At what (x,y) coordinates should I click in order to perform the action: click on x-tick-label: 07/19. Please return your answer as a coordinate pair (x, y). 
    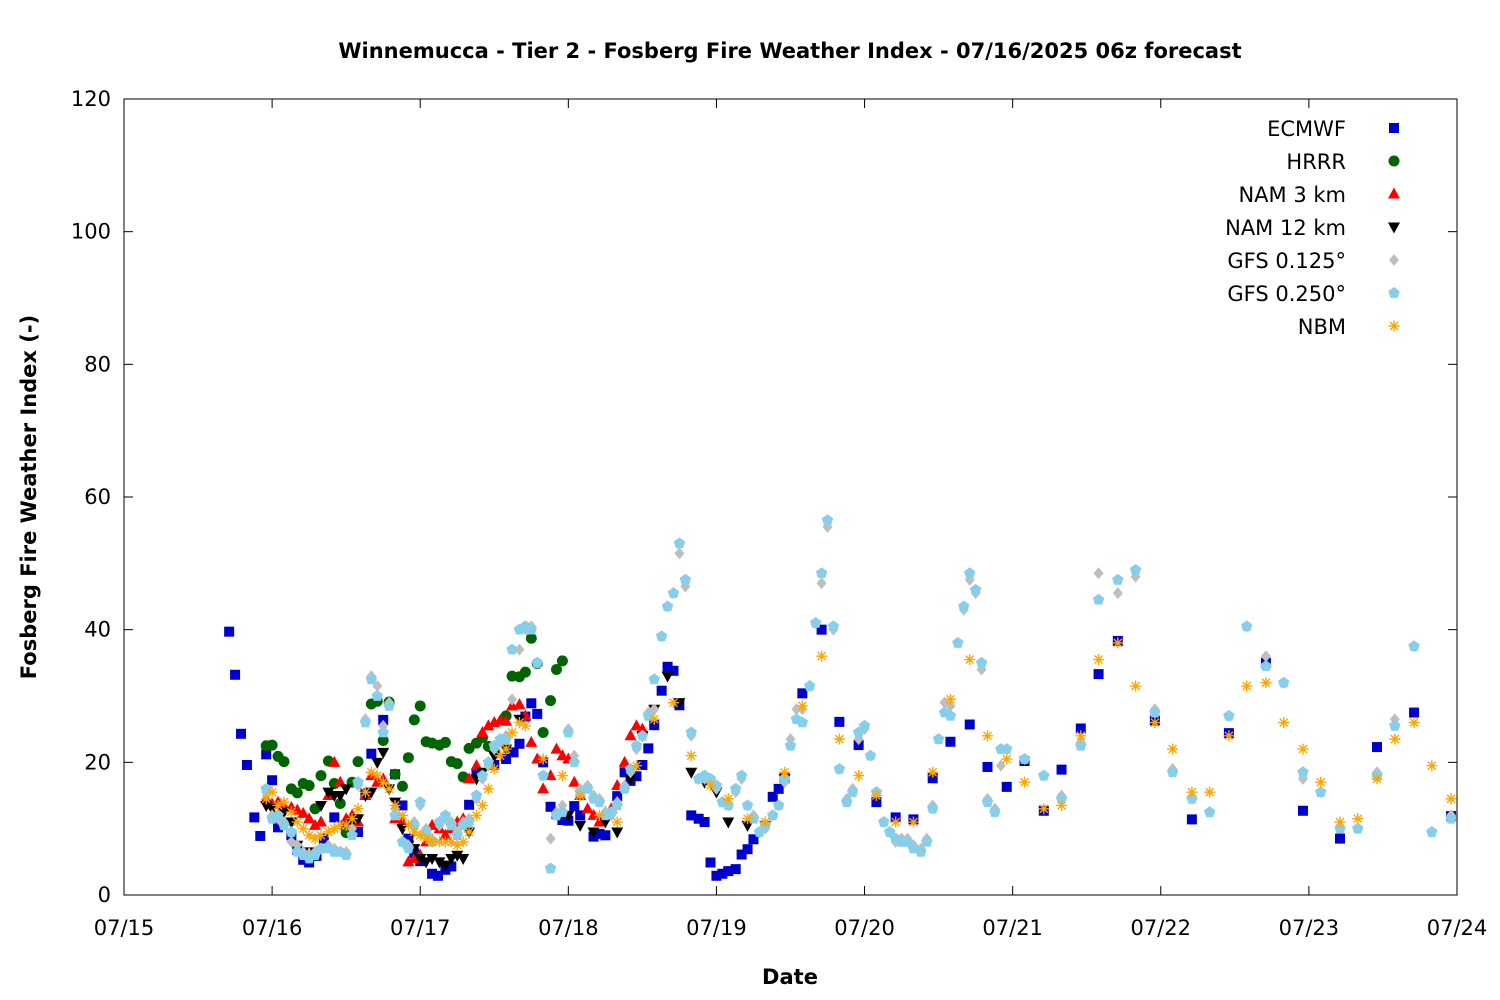
    Looking at the image, I should click on (716, 928).